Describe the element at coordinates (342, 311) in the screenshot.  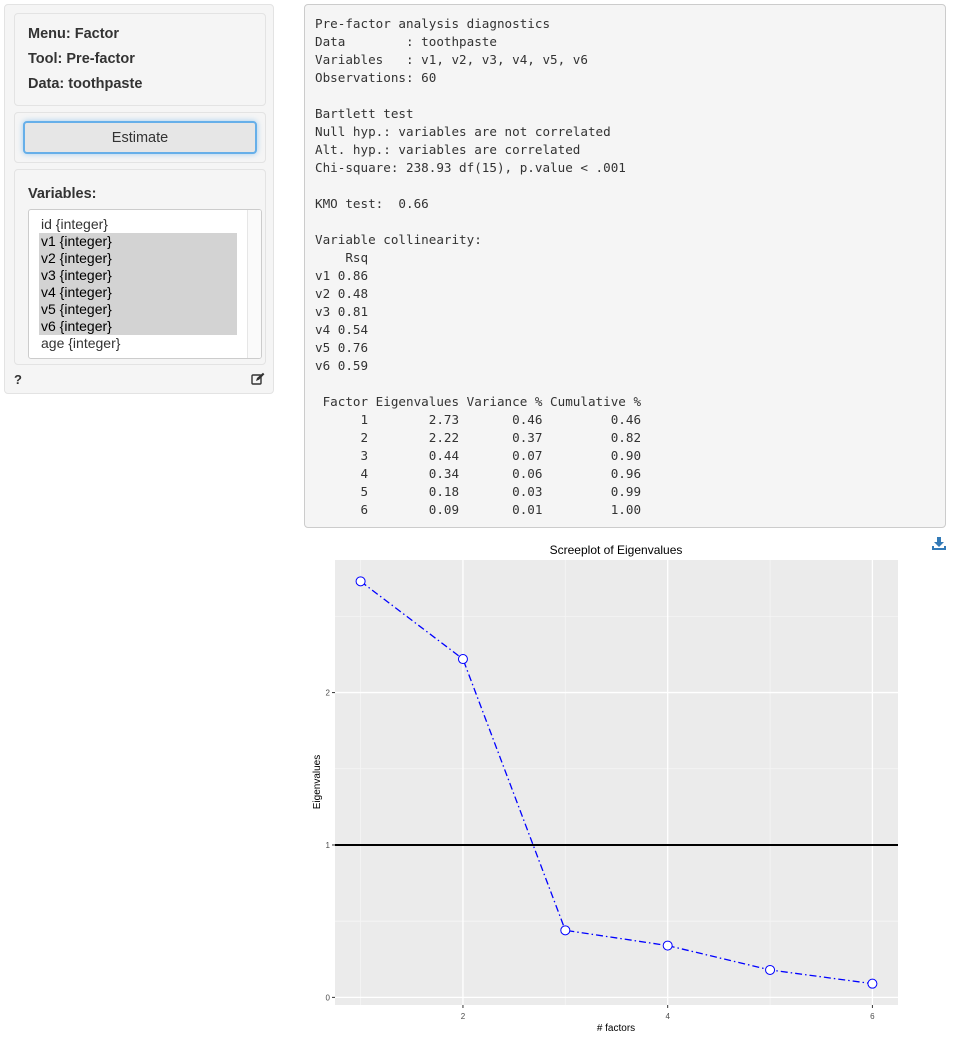
I see `output-line: v3 0.81` at that location.